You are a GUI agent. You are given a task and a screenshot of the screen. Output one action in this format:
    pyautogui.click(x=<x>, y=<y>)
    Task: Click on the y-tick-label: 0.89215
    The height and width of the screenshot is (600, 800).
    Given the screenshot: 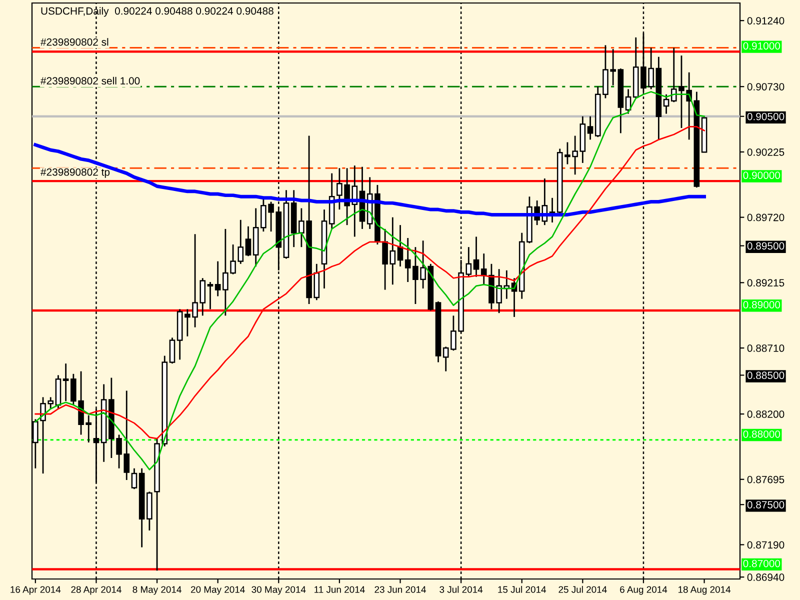 What is the action you would take?
    pyautogui.click(x=765, y=283)
    